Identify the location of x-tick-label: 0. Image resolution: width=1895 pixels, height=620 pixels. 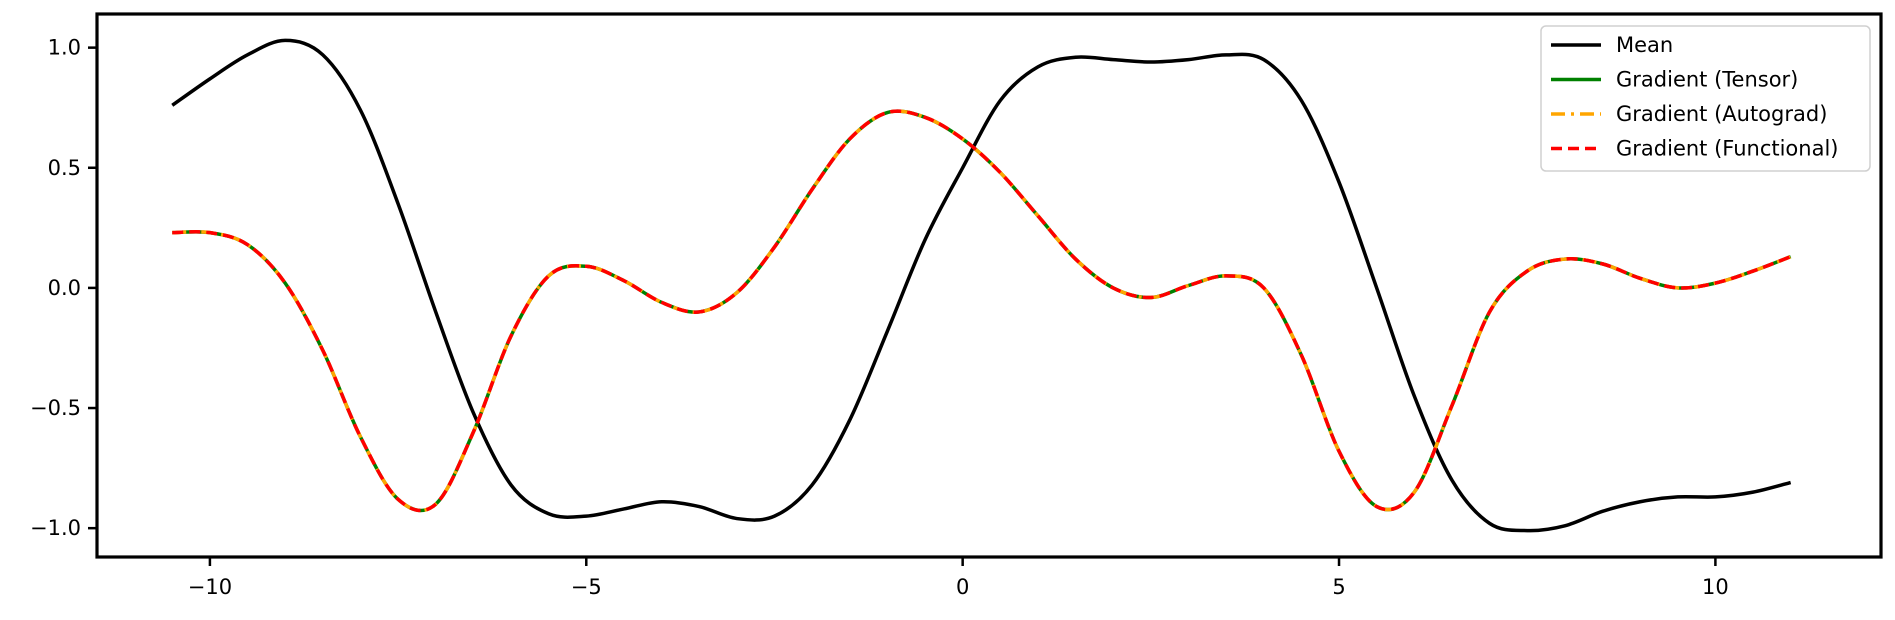
(962, 587).